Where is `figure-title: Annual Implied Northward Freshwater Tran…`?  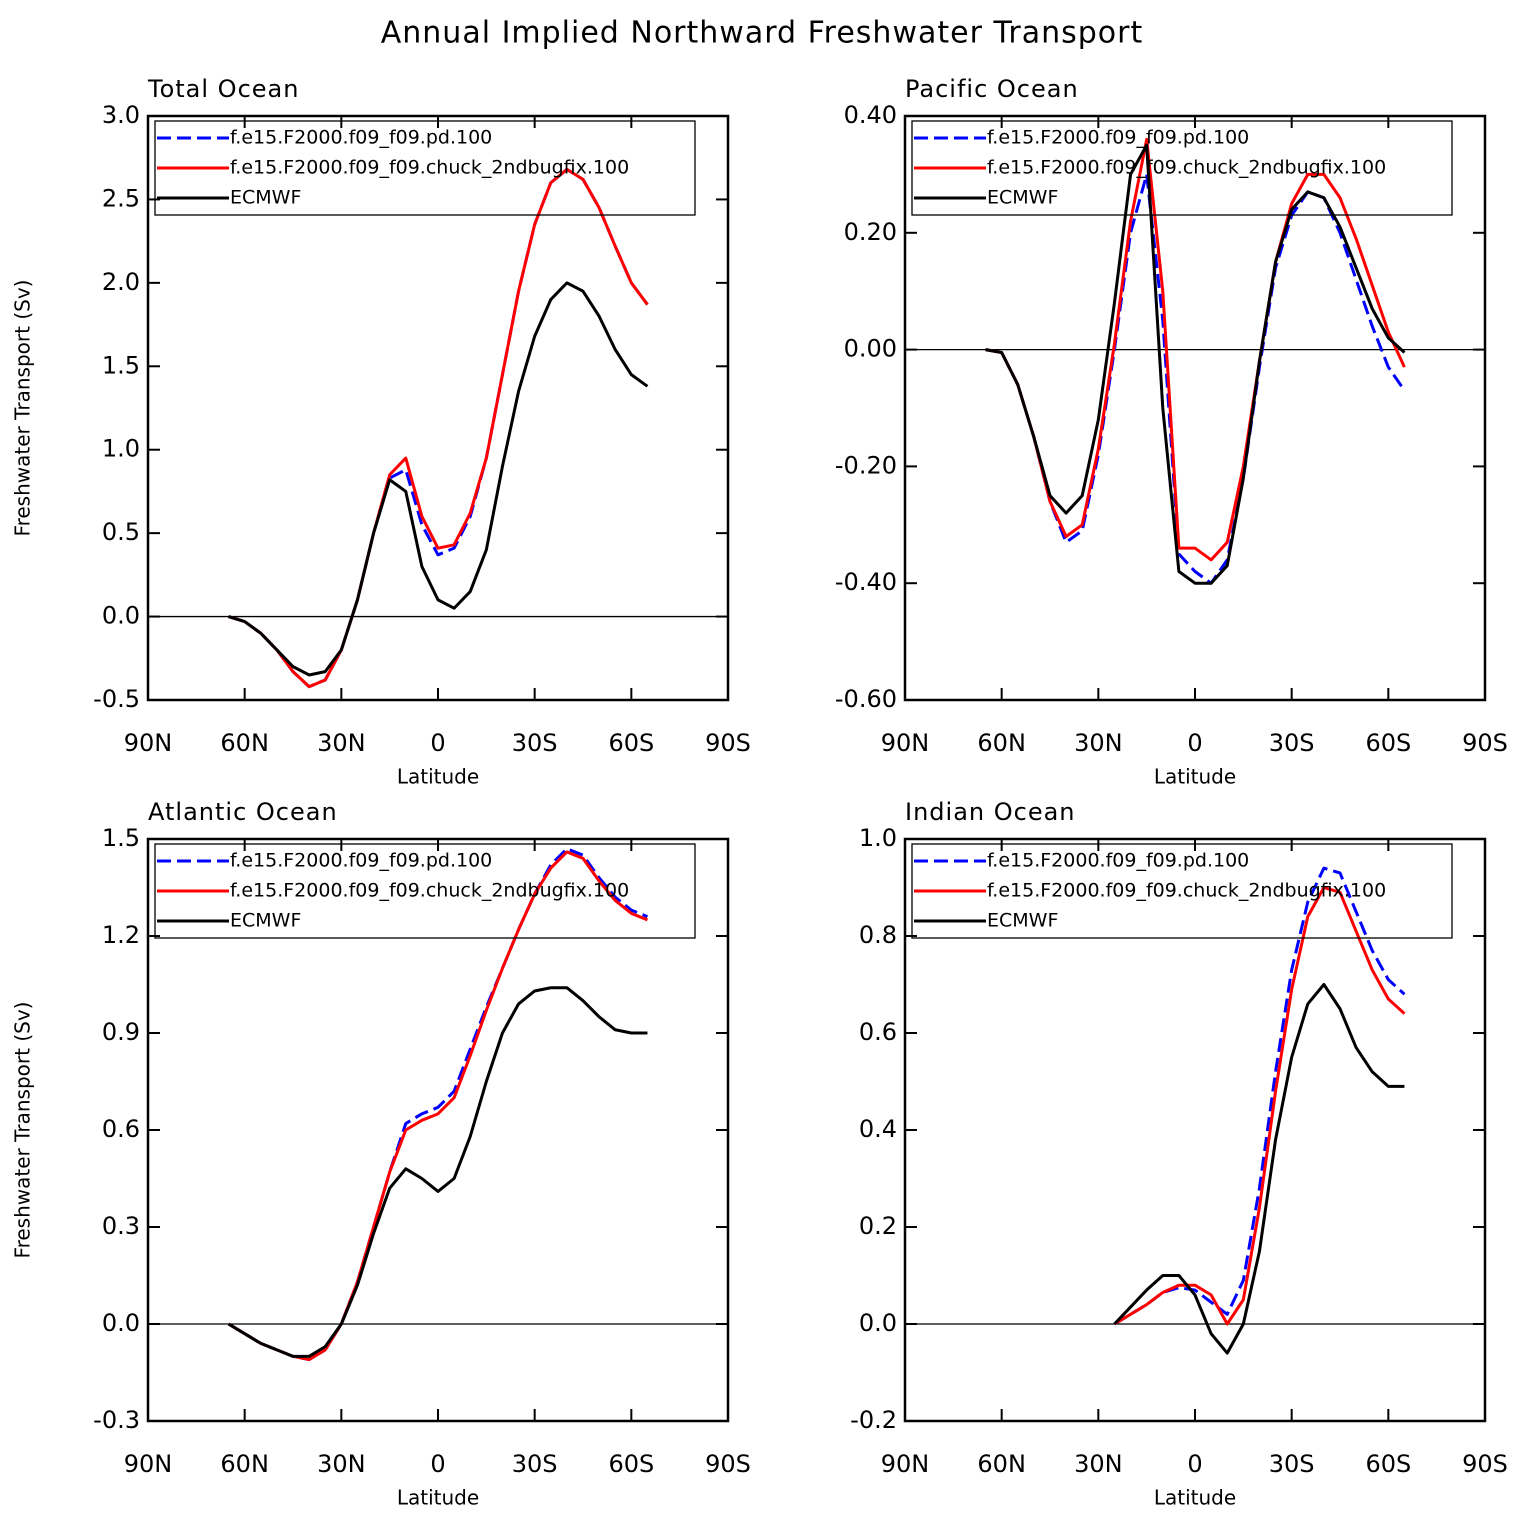
figure-title: Annual Implied Northward Freshwater Tran… is located at coordinates (762, 33).